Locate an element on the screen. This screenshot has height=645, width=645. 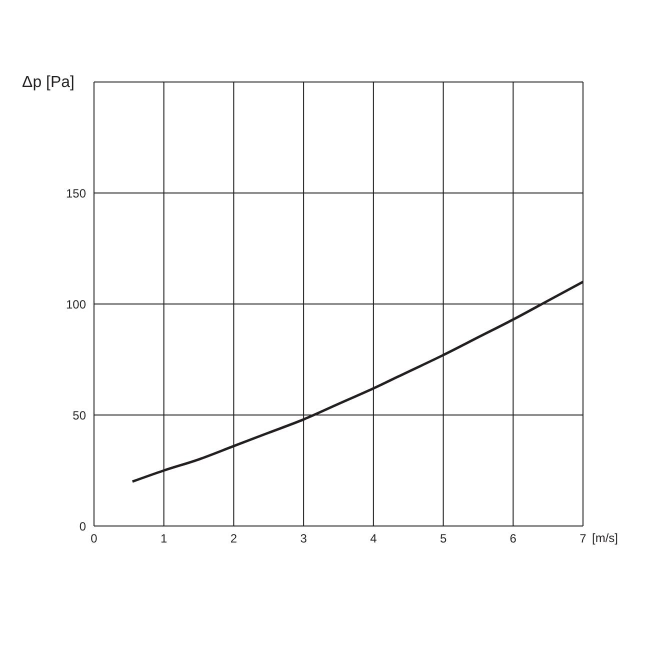
x-tick-label: 0 is located at coordinates (94, 539).